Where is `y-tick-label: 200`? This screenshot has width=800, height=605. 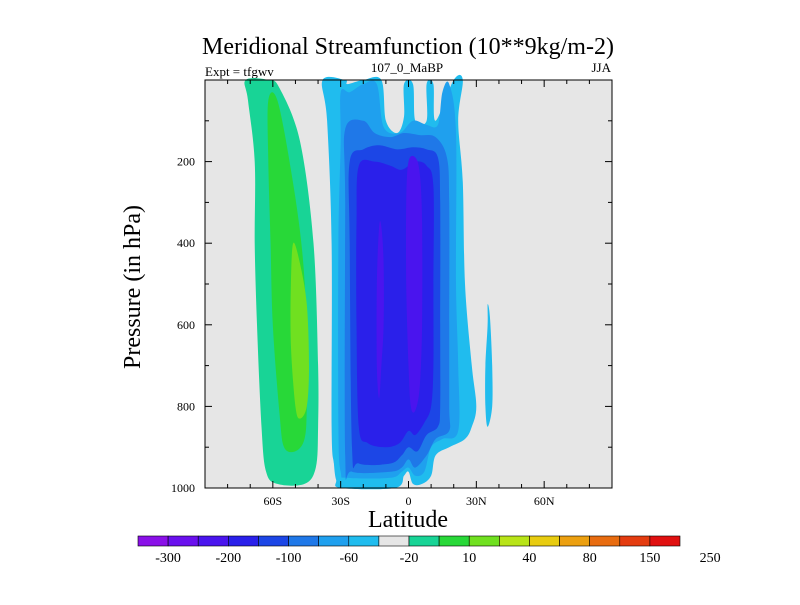
y-tick-label: 200 is located at coordinates (186, 162).